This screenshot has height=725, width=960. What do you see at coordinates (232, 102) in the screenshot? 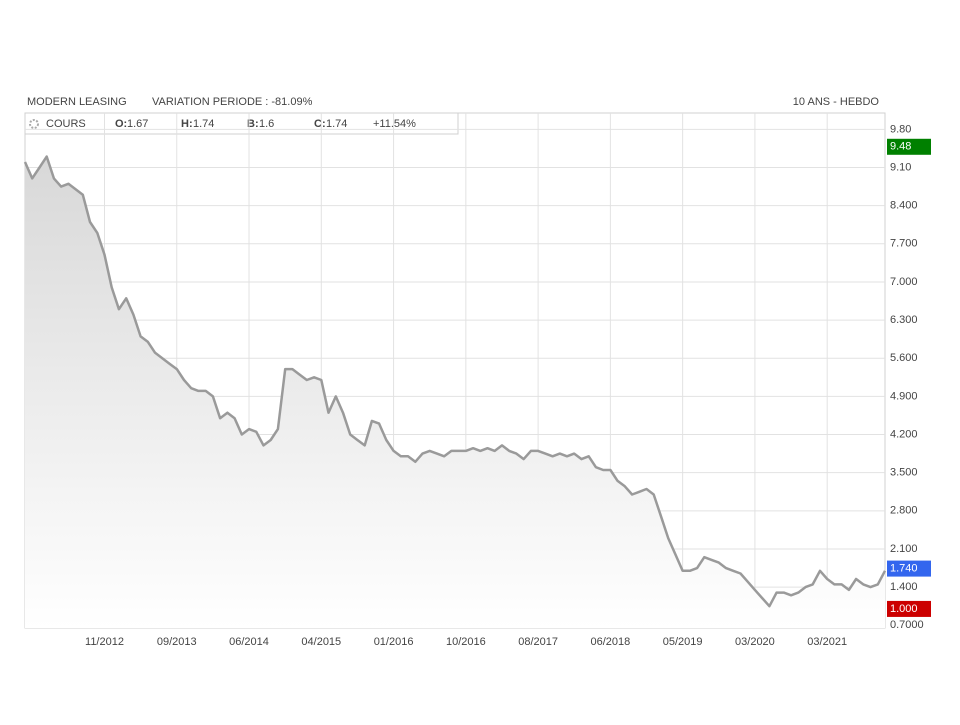
I see `chart-subtitle: VARIATION PERIODE : -81.09%` at bounding box center [232, 102].